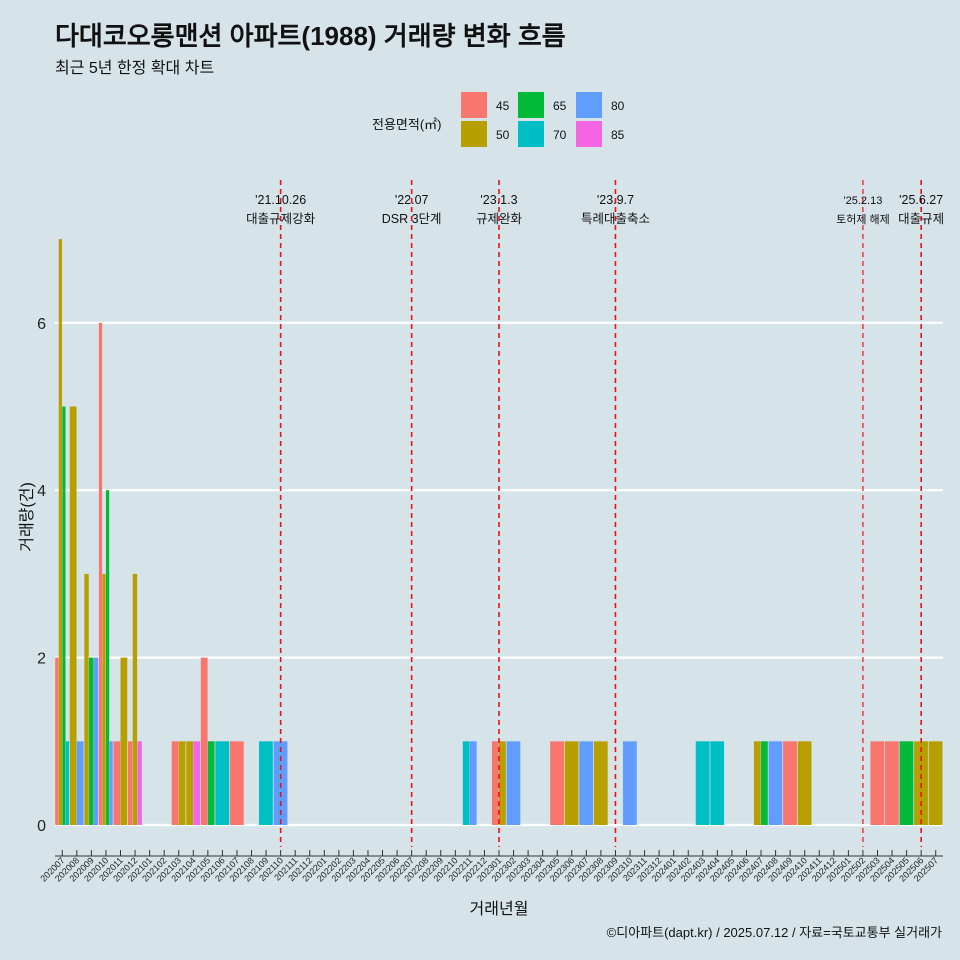 This screenshot has height=960, width=960. I want to click on legend-label-85: 85, so click(618, 135).